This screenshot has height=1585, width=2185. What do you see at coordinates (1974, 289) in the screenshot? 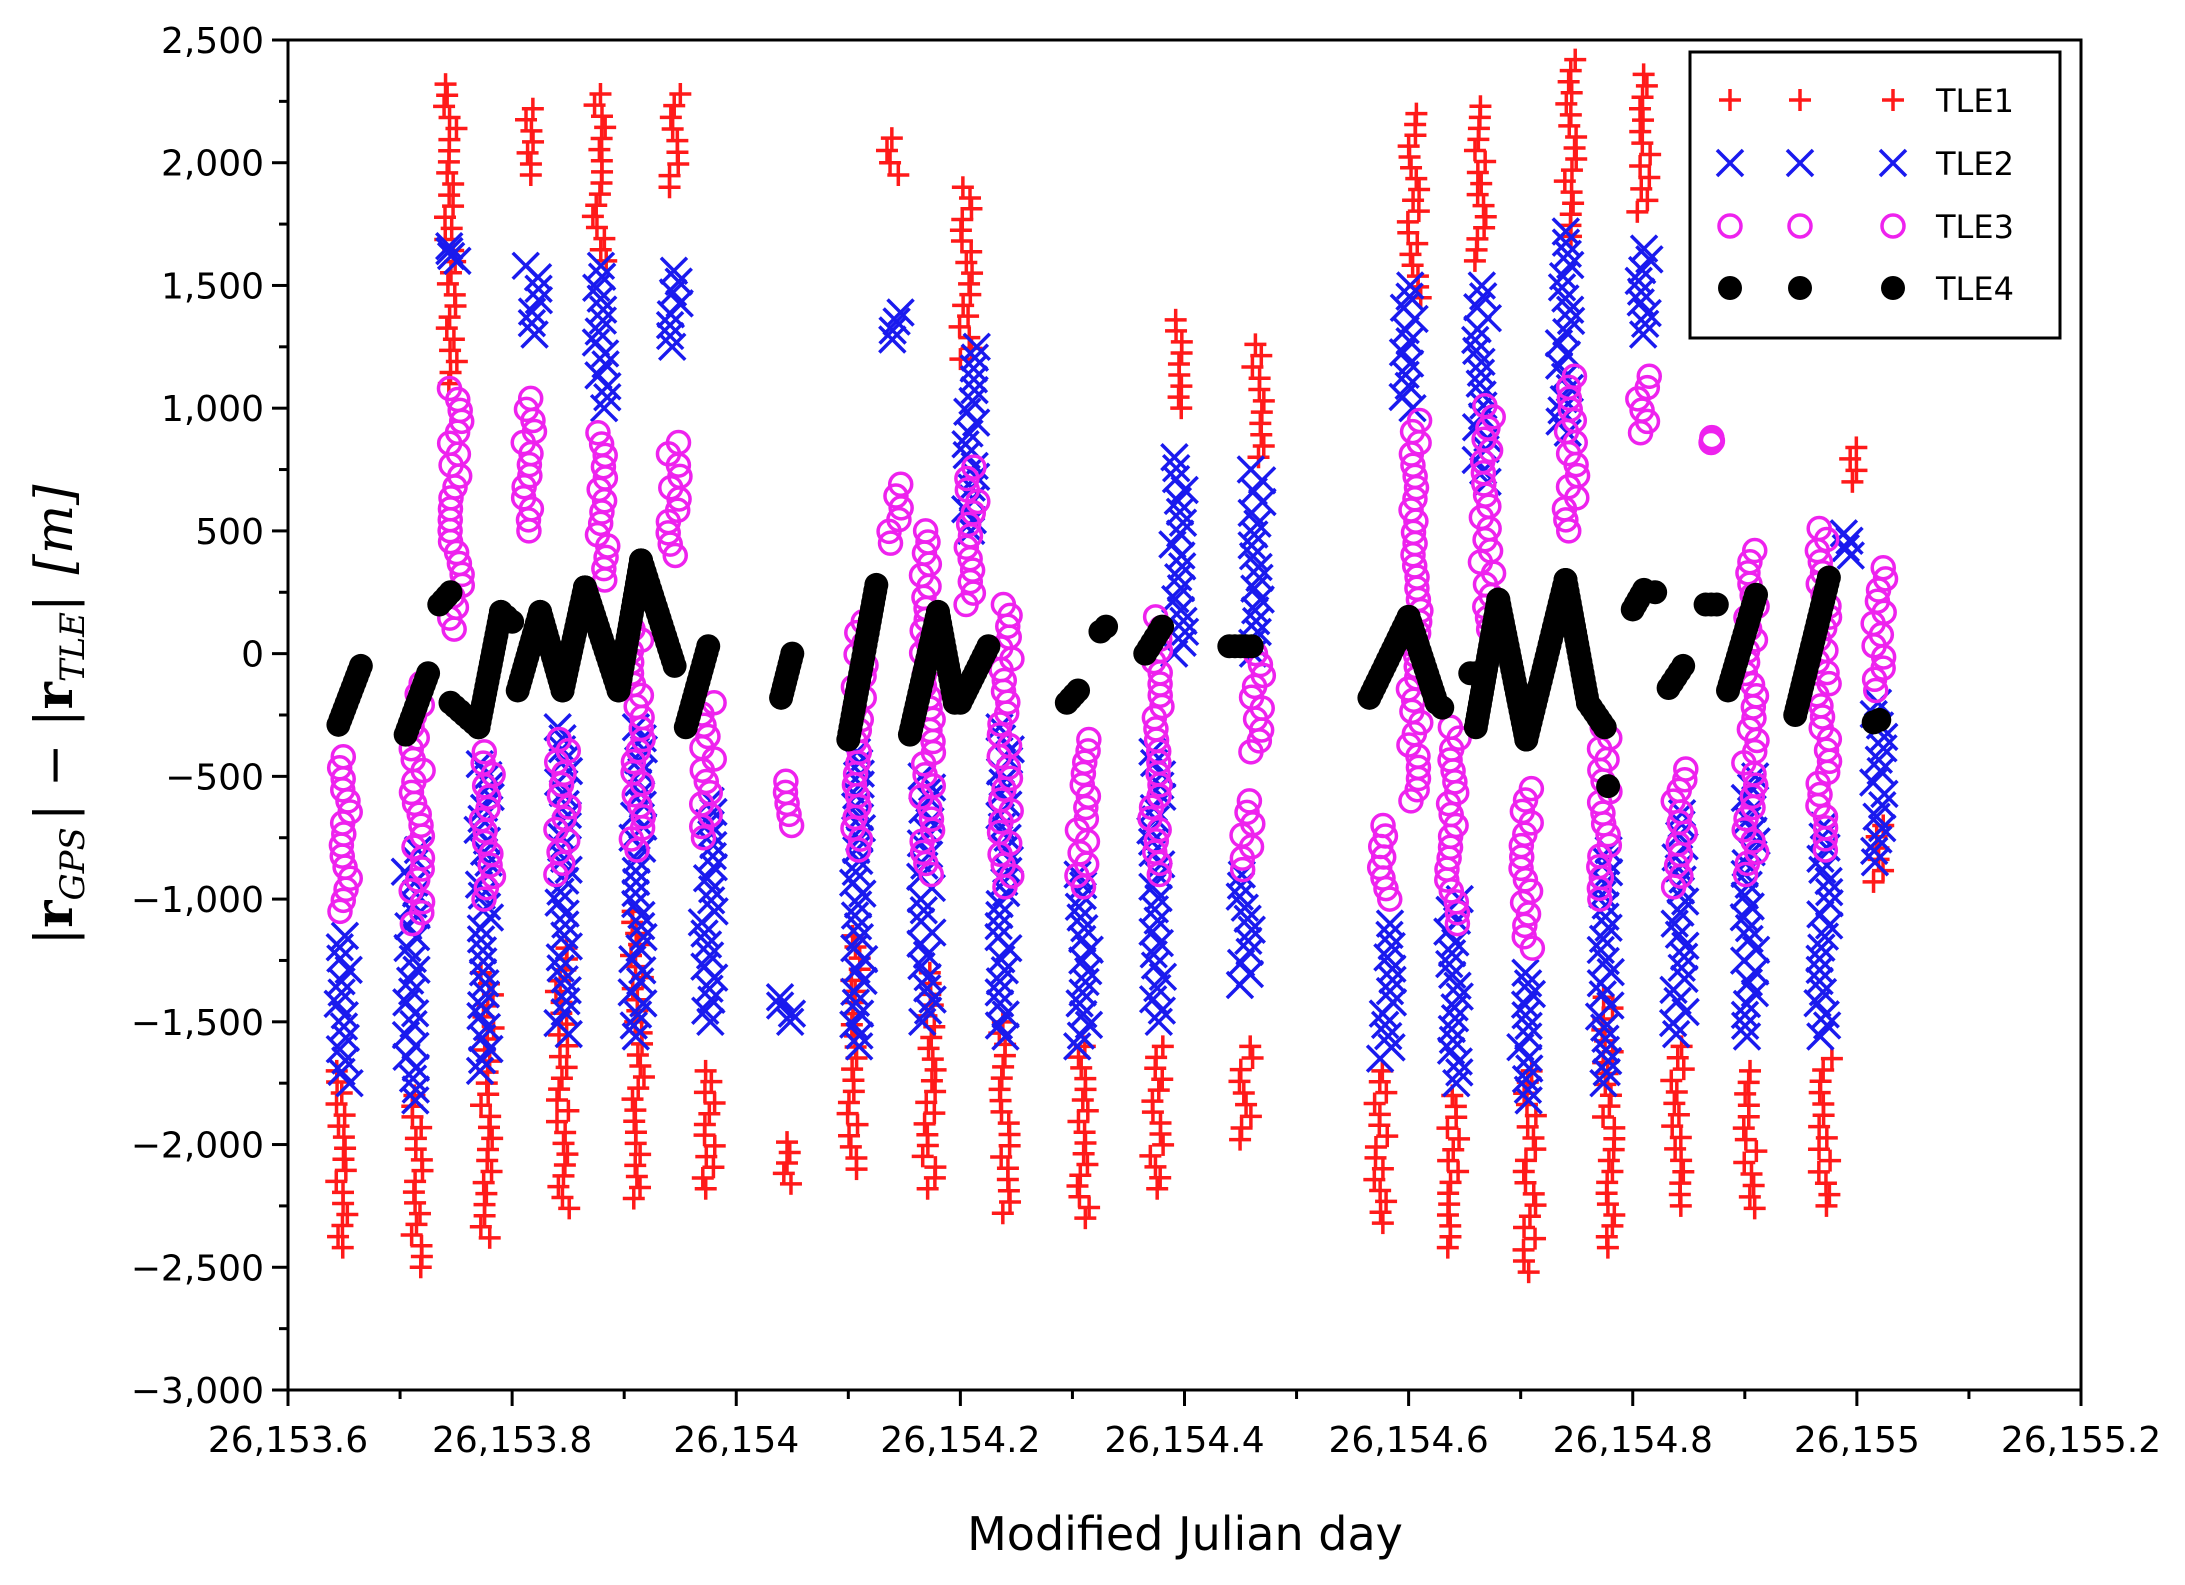
I see `legend-label-tle4: TLE4` at bounding box center [1974, 289].